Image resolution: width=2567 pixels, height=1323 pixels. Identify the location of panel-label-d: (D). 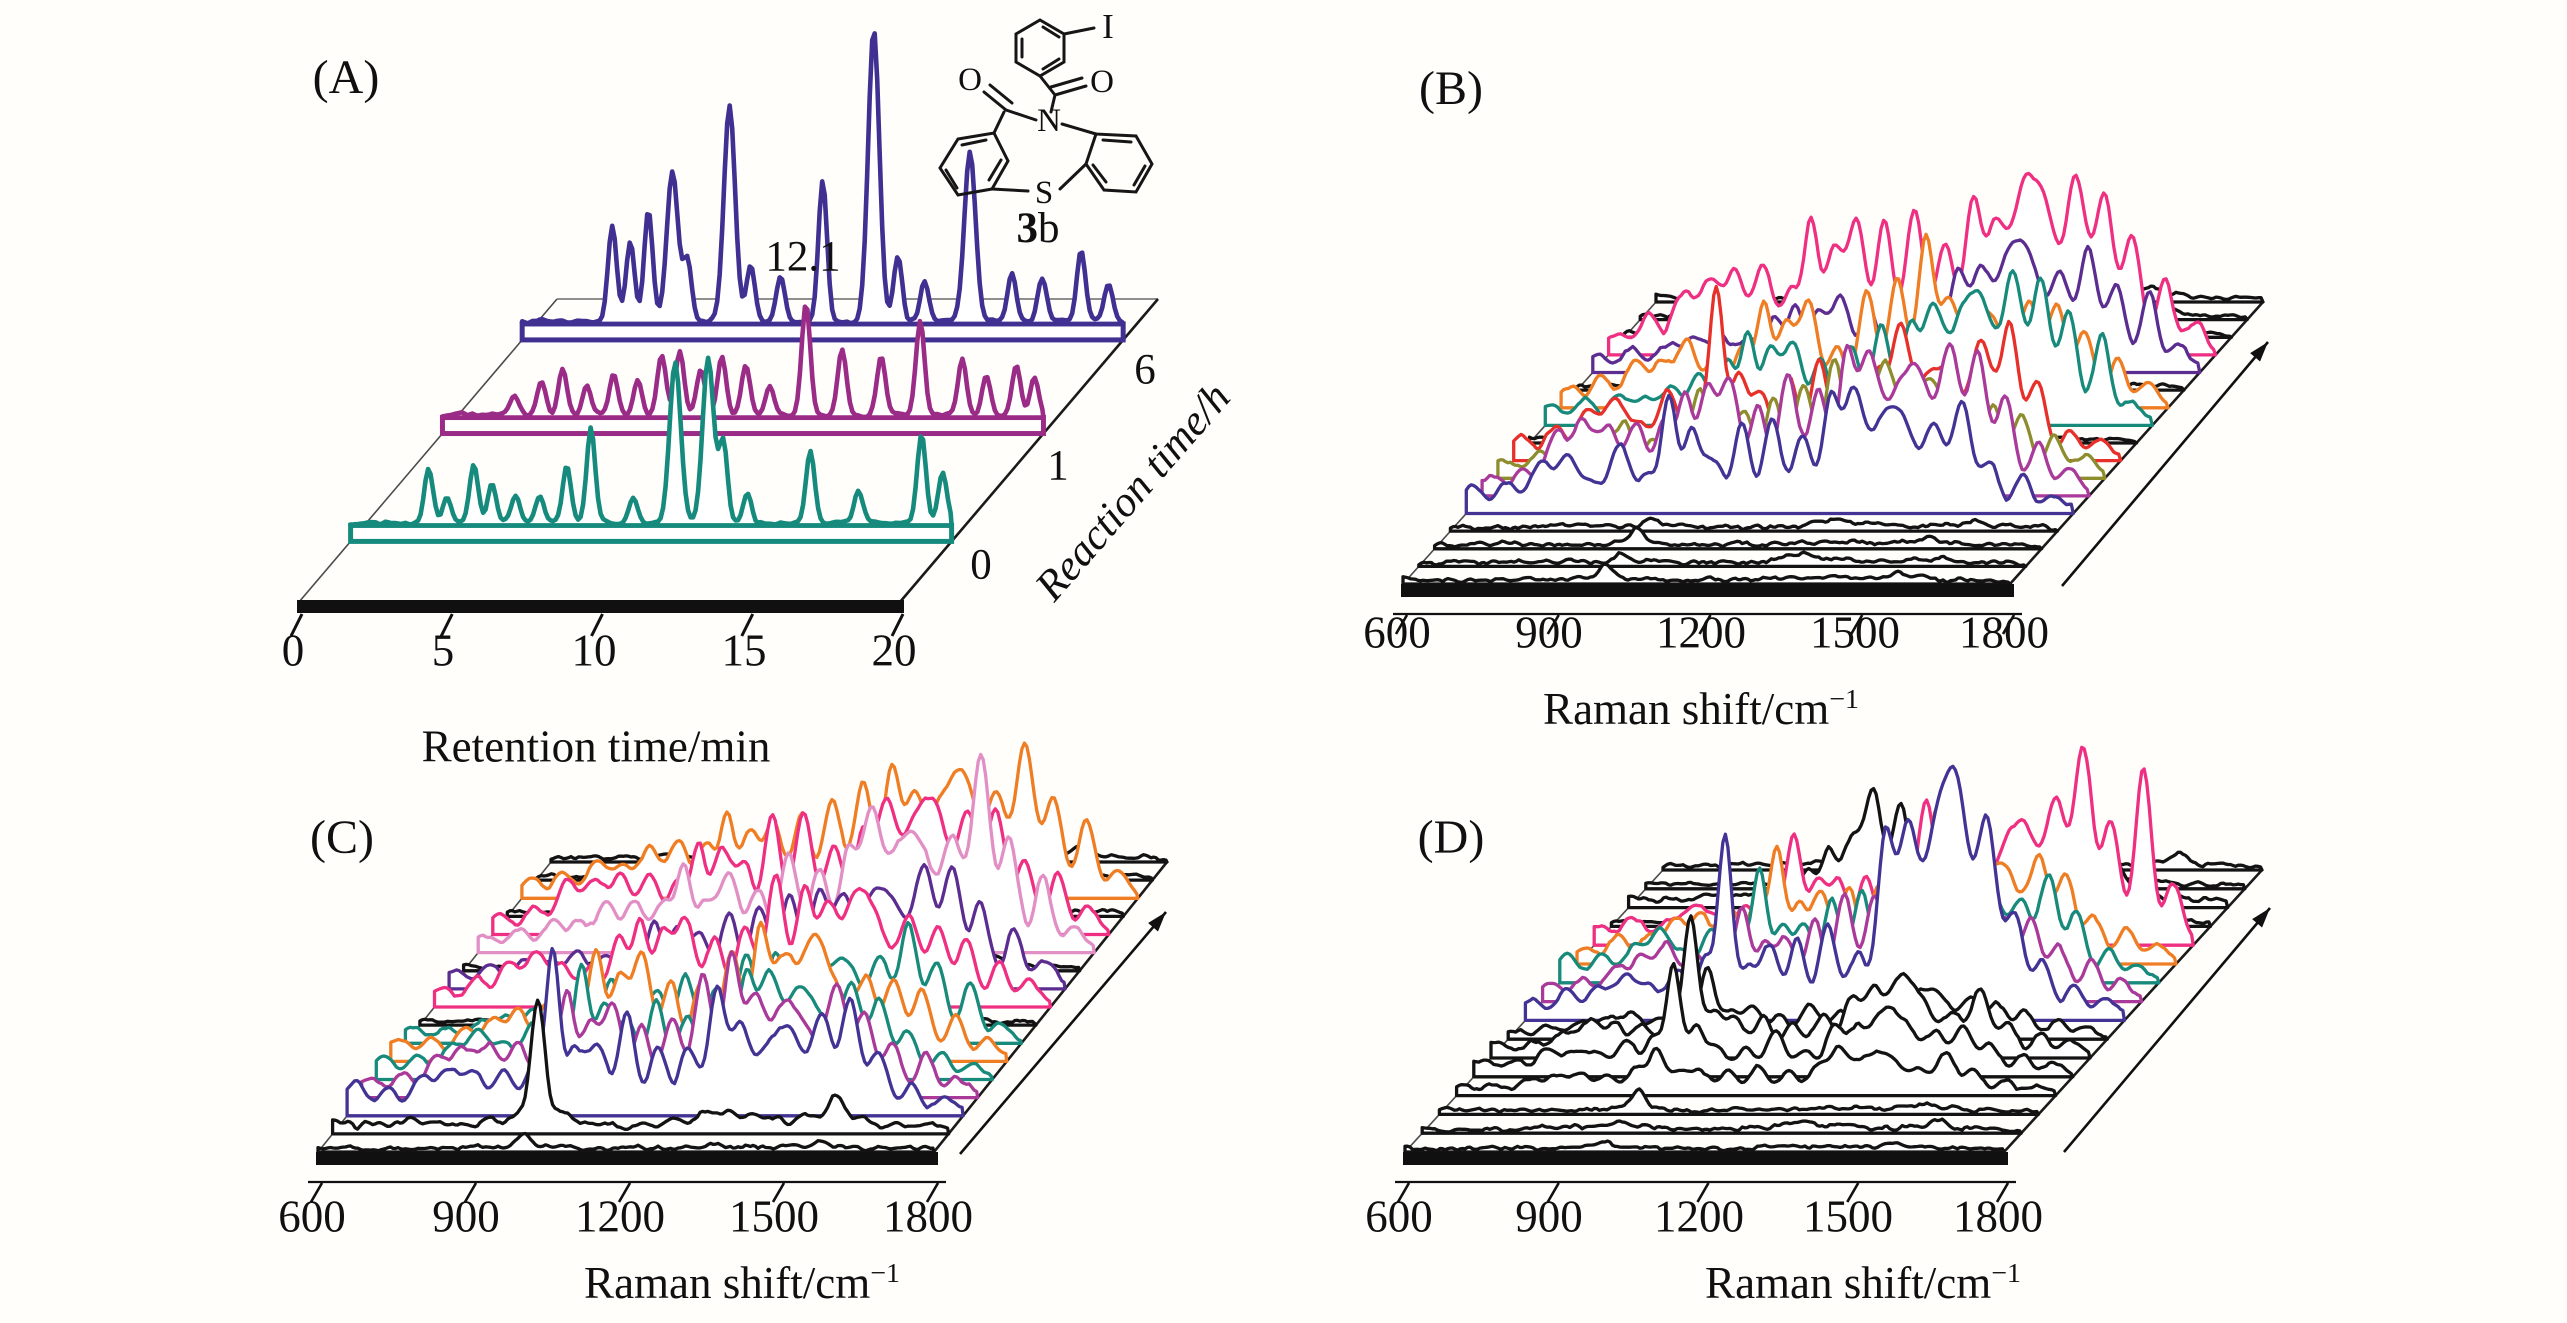
(1451, 837).